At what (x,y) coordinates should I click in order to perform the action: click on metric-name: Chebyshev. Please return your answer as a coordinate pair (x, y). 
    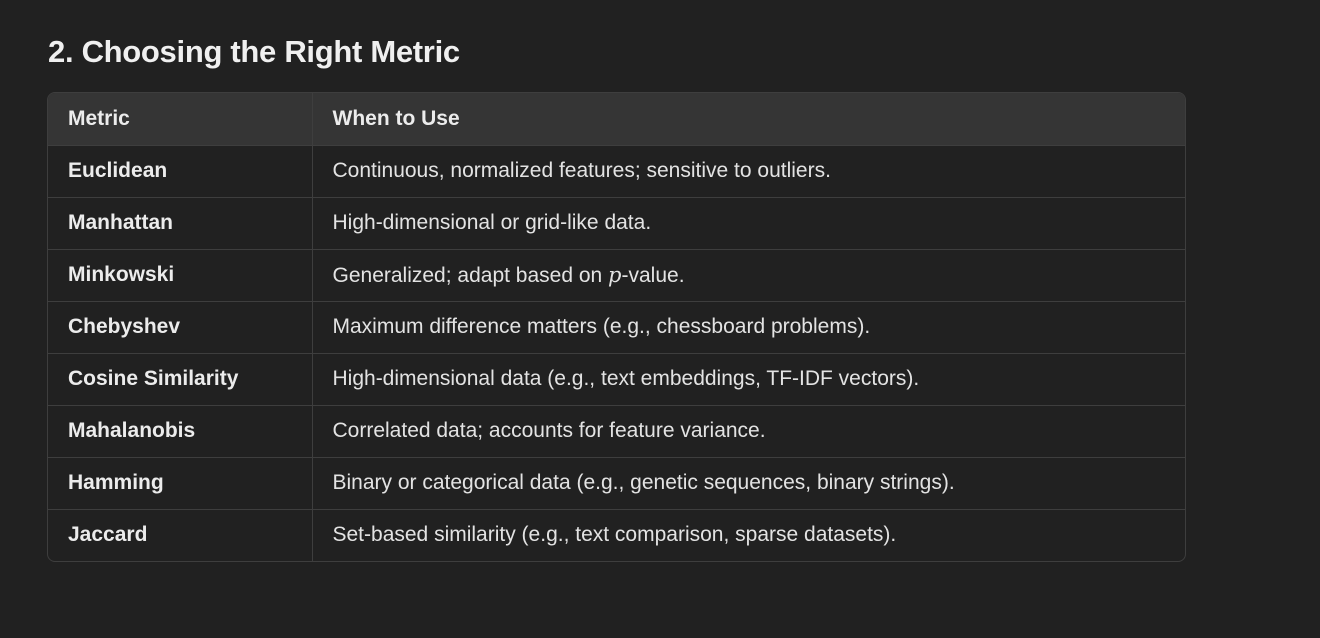
    Looking at the image, I should click on (180, 327).